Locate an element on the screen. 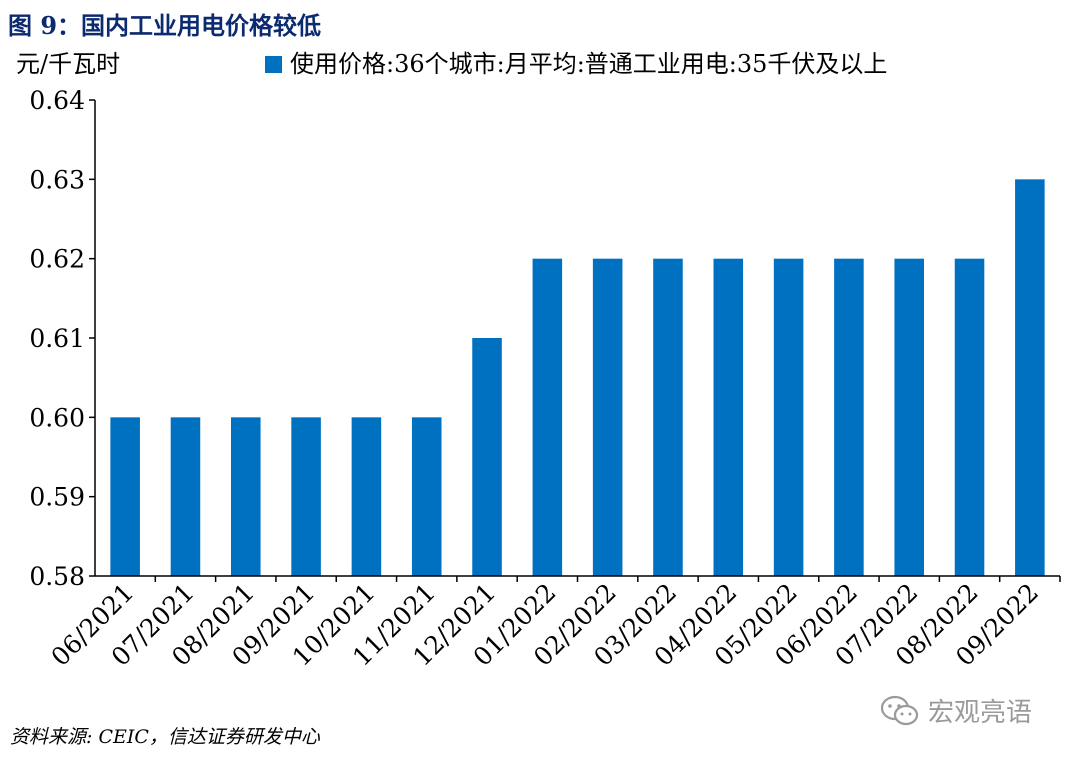 The width and height of the screenshot is (1080, 757). y-tick-label: 0.61 is located at coordinates (57, 338).